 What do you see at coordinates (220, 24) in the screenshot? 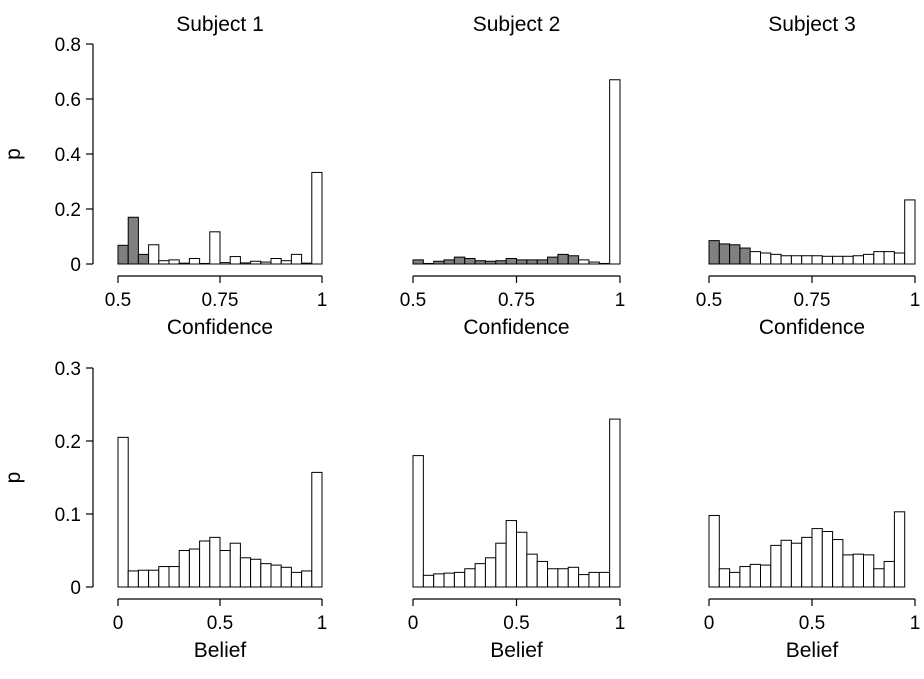
I see `panel-title: Subject 1` at bounding box center [220, 24].